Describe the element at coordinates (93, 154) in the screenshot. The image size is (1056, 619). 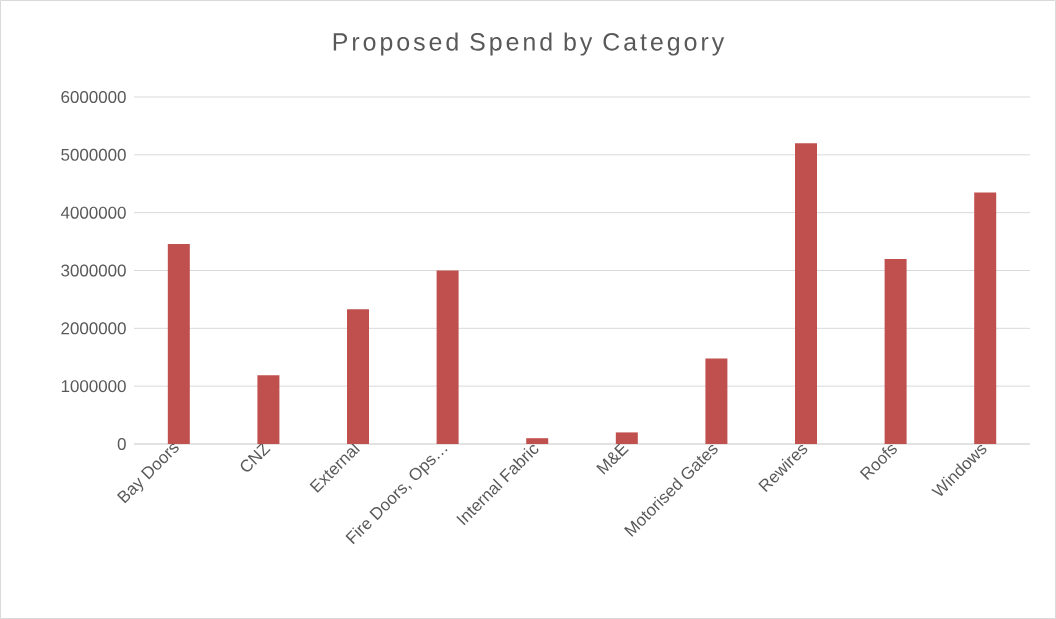
I see `y-tick-label: 5000000` at that location.